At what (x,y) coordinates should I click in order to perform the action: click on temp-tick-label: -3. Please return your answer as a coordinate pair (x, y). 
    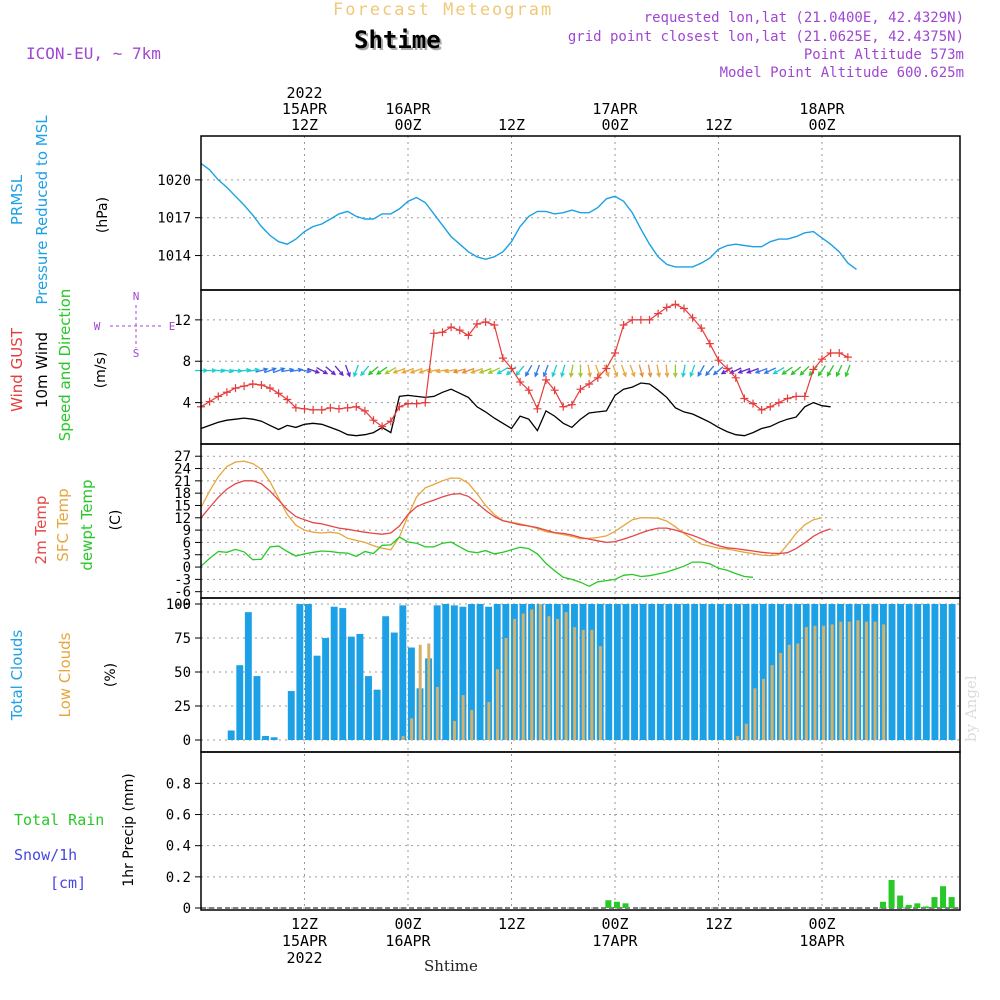
    Looking at the image, I should click on (182, 580).